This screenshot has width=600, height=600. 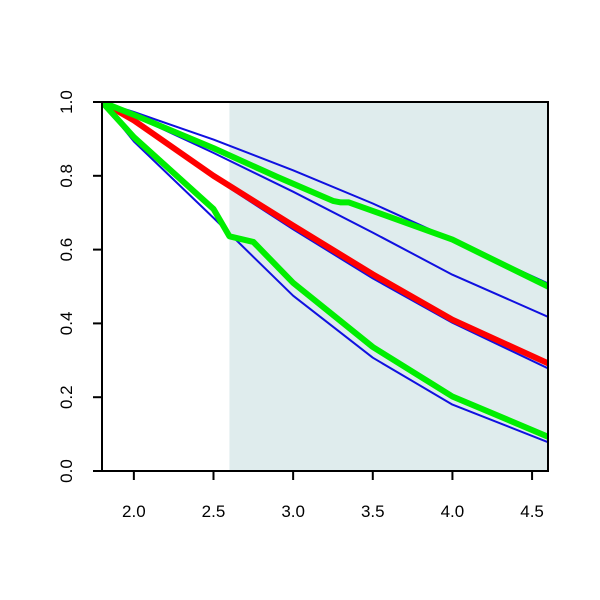 What do you see at coordinates (373, 511) in the screenshot?
I see `x-tick-label: 3.5` at bounding box center [373, 511].